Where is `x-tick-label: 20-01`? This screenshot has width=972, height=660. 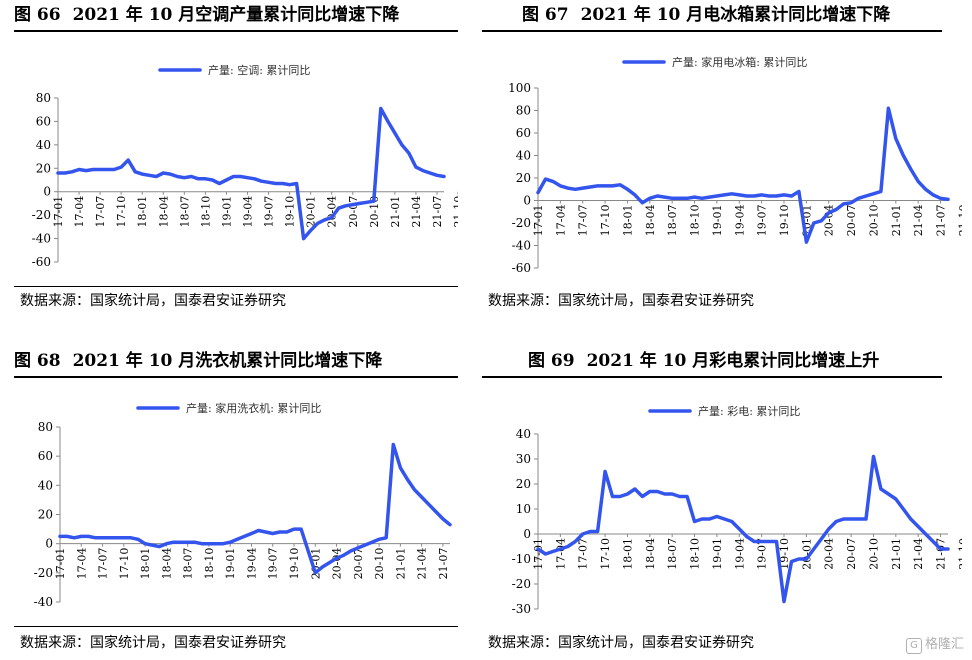
x-tick-label: 20-01 is located at coordinates (806, 554).